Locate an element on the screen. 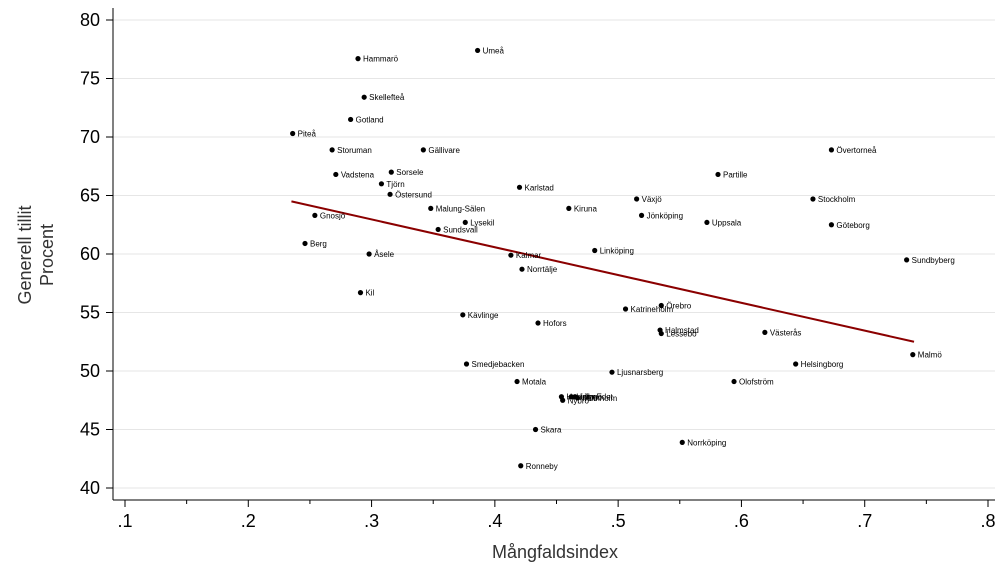 This screenshot has height=565, width=1000. data-point-label: Uppsala is located at coordinates (727, 222).